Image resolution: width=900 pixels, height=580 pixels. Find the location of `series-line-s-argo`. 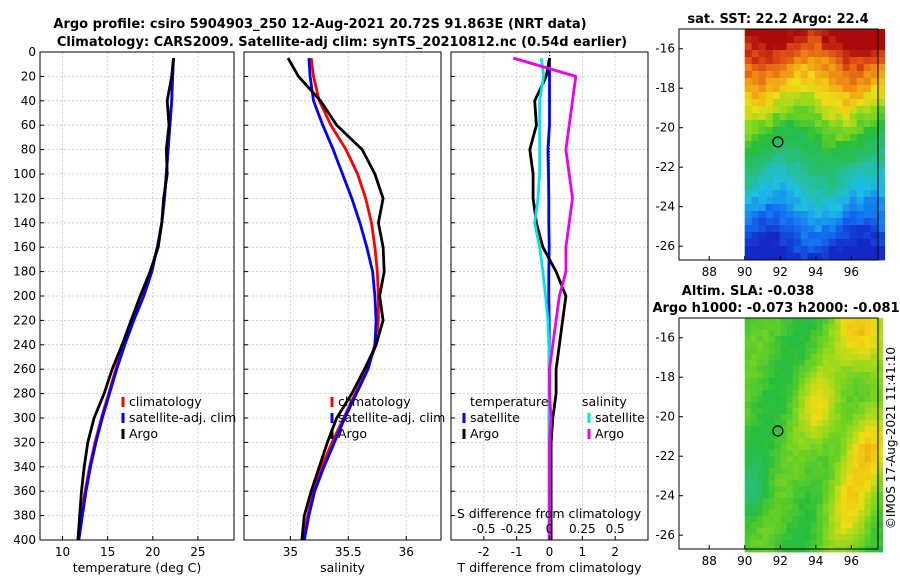

series-line-s-argo is located at coordinates (545, 298).